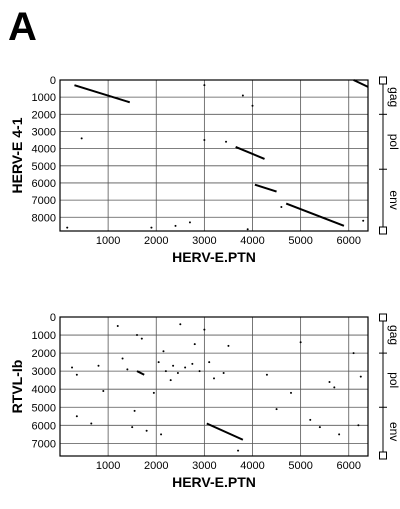  Describe the element at coordinates (44, 390) in the screenshot. I see `y-tick-label: 4000` at that location.